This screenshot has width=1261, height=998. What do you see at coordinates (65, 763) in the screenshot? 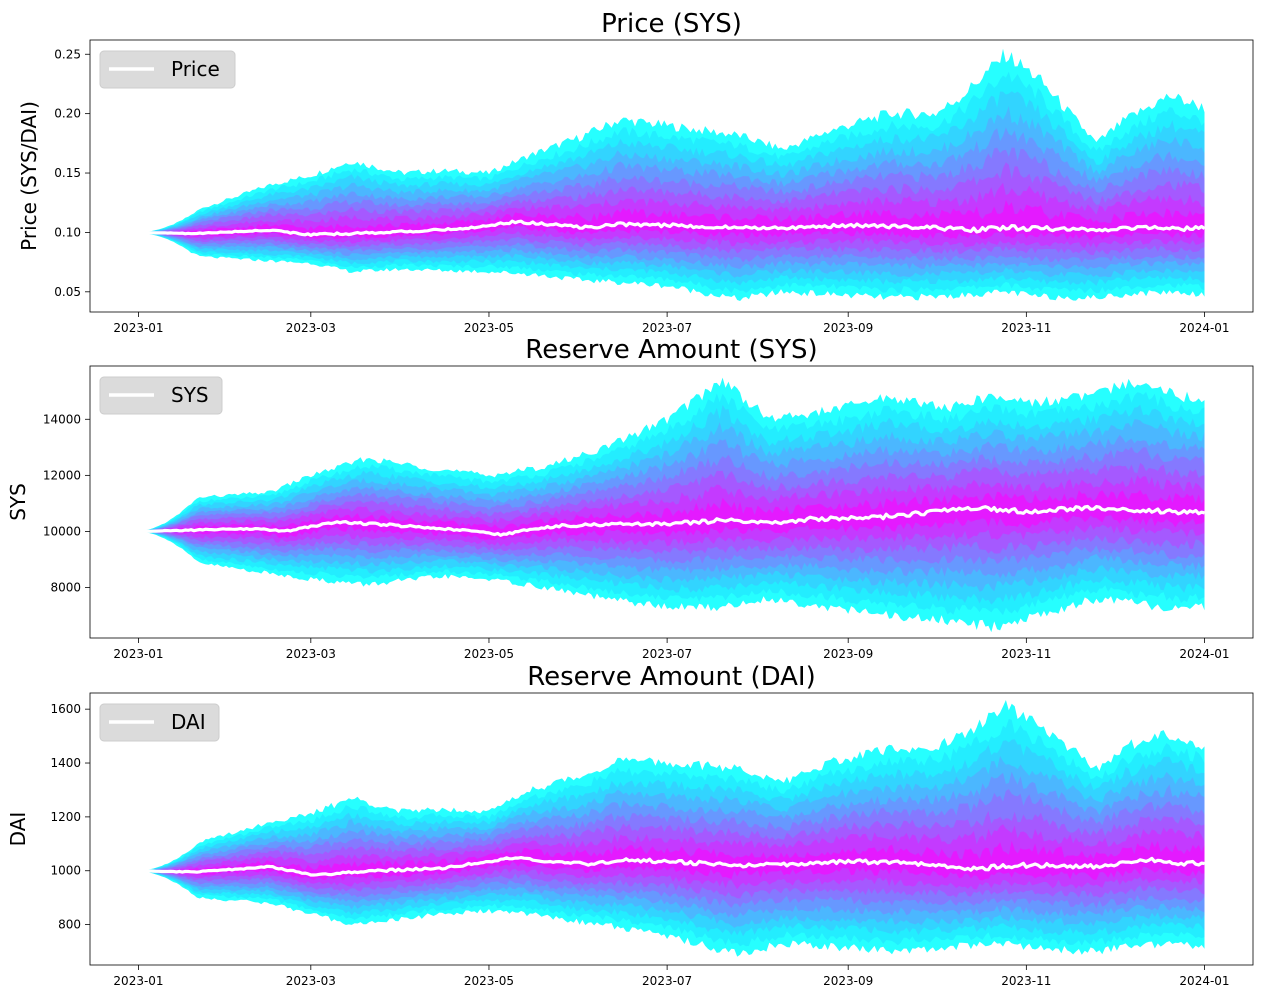
I see `y-tick-label: 1400` at bounding box center [65, 763].